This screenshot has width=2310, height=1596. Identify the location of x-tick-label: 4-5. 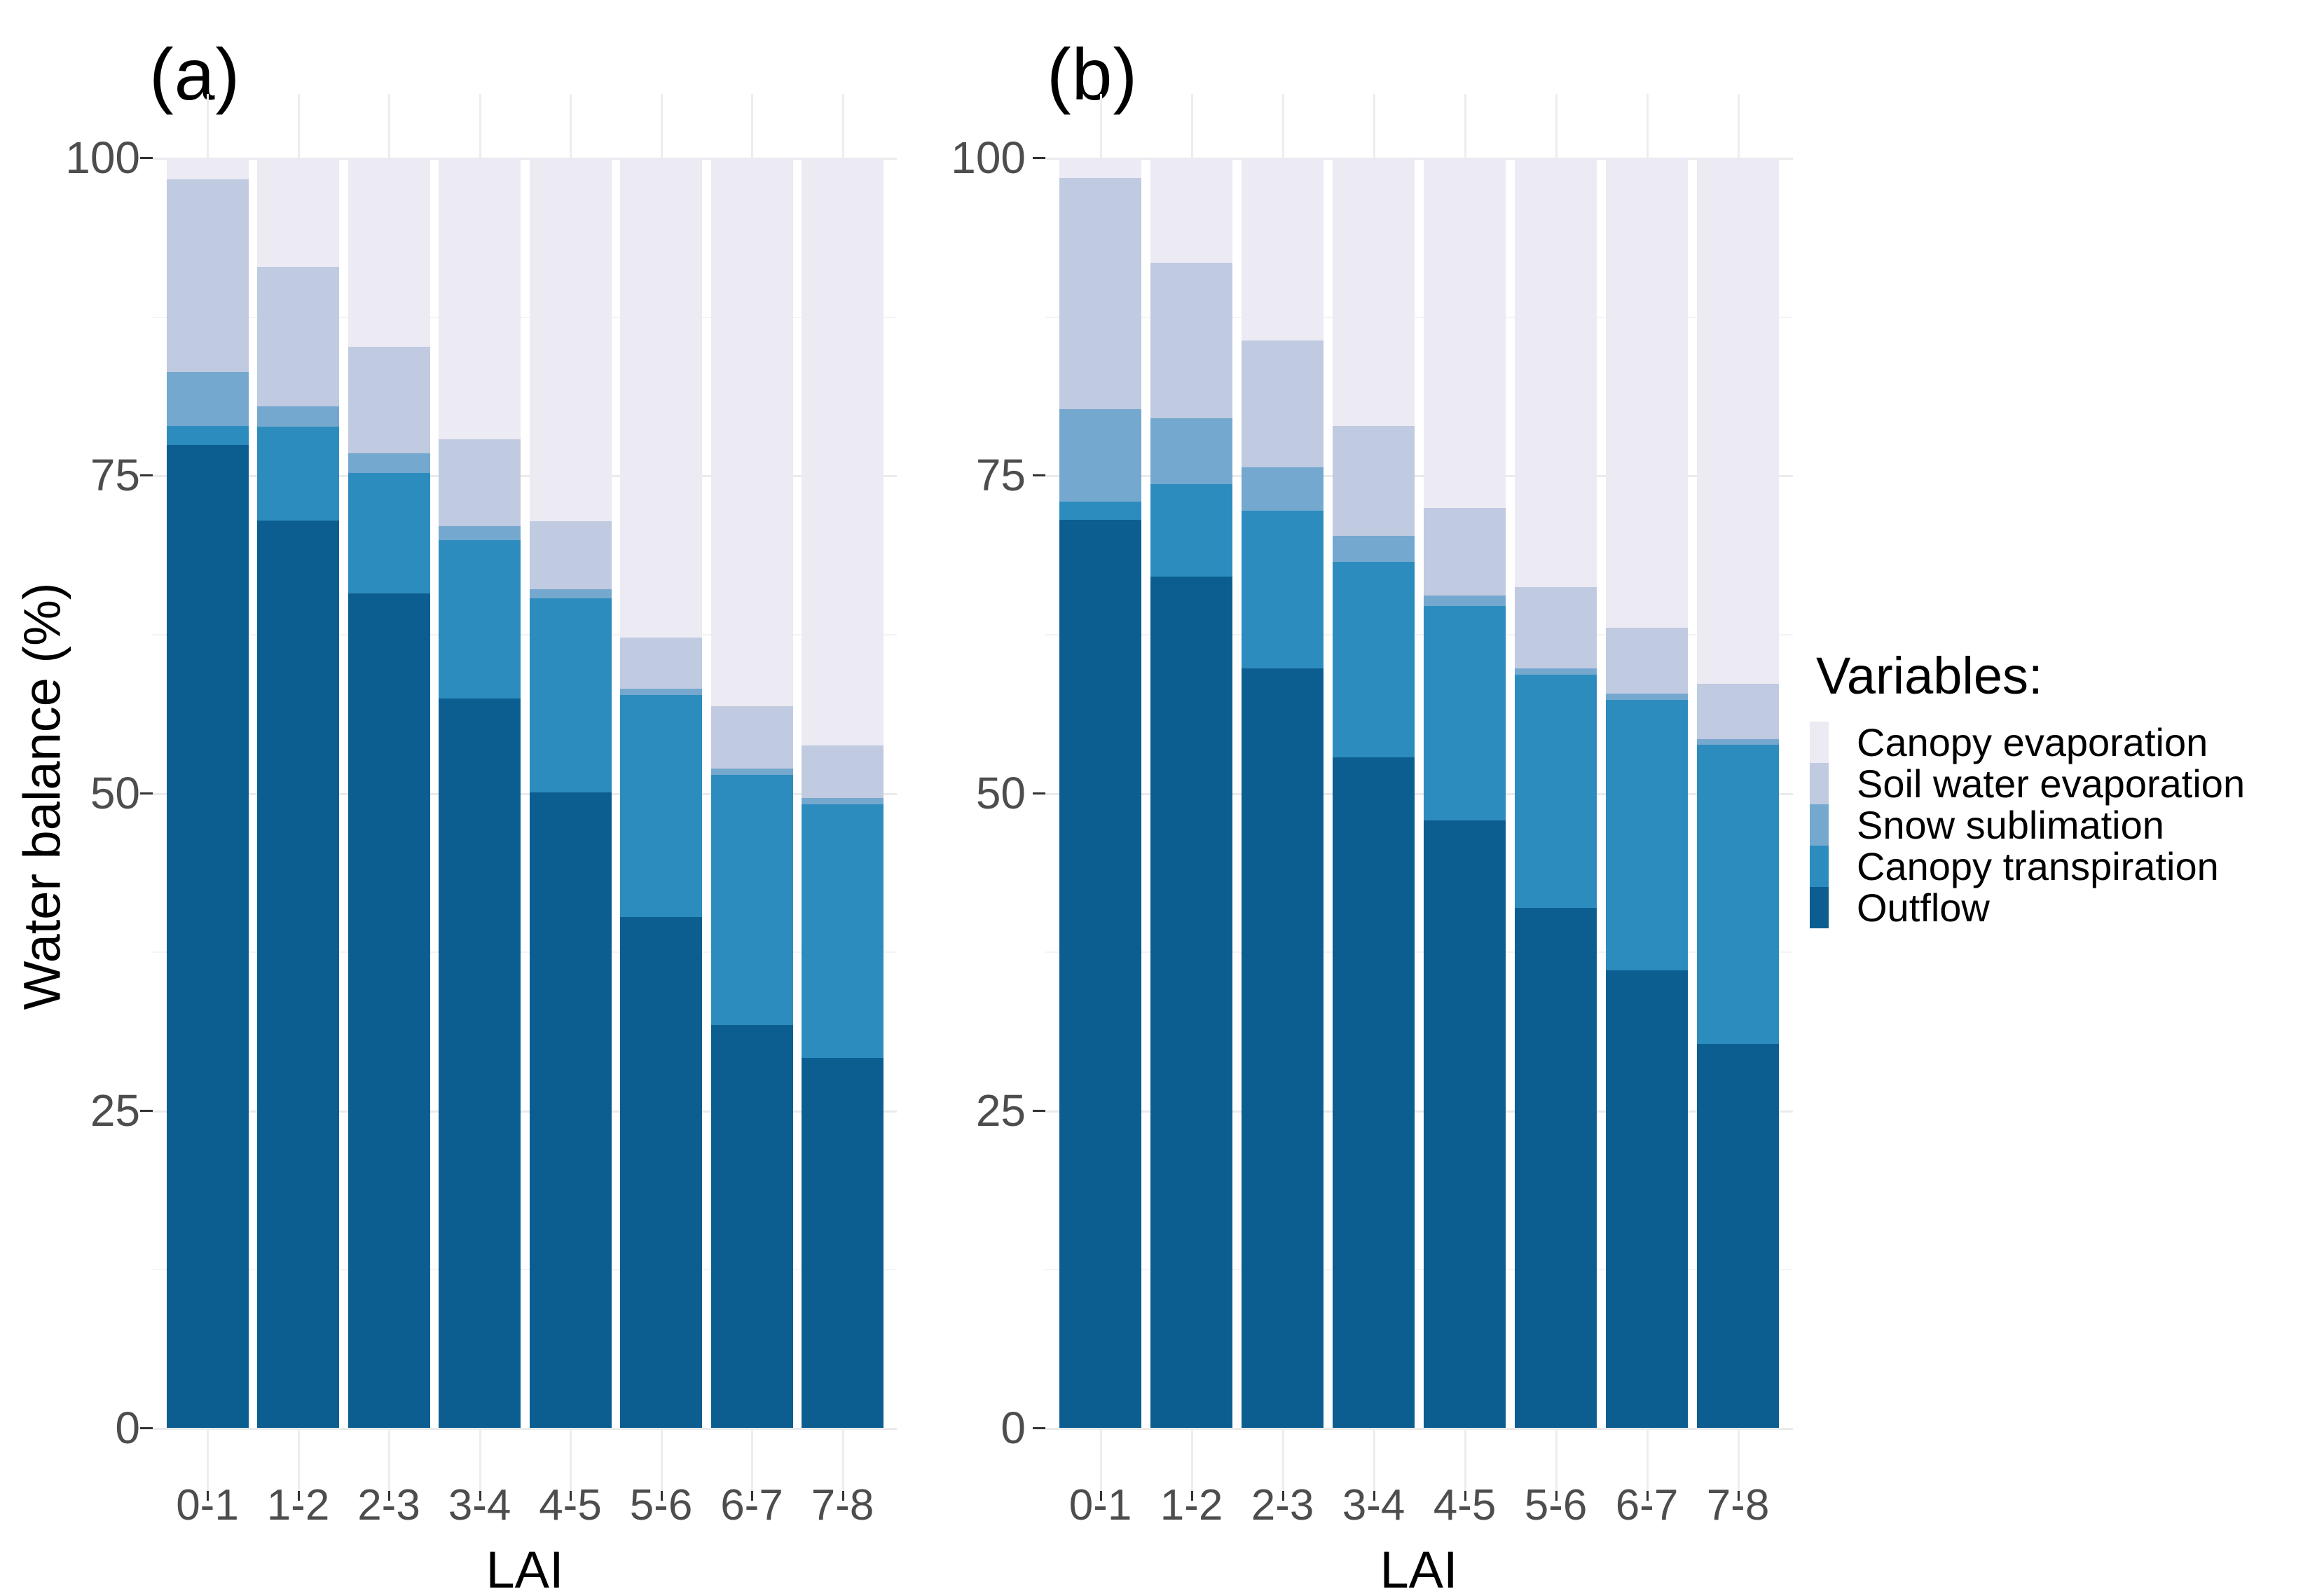
(1465, 1505).